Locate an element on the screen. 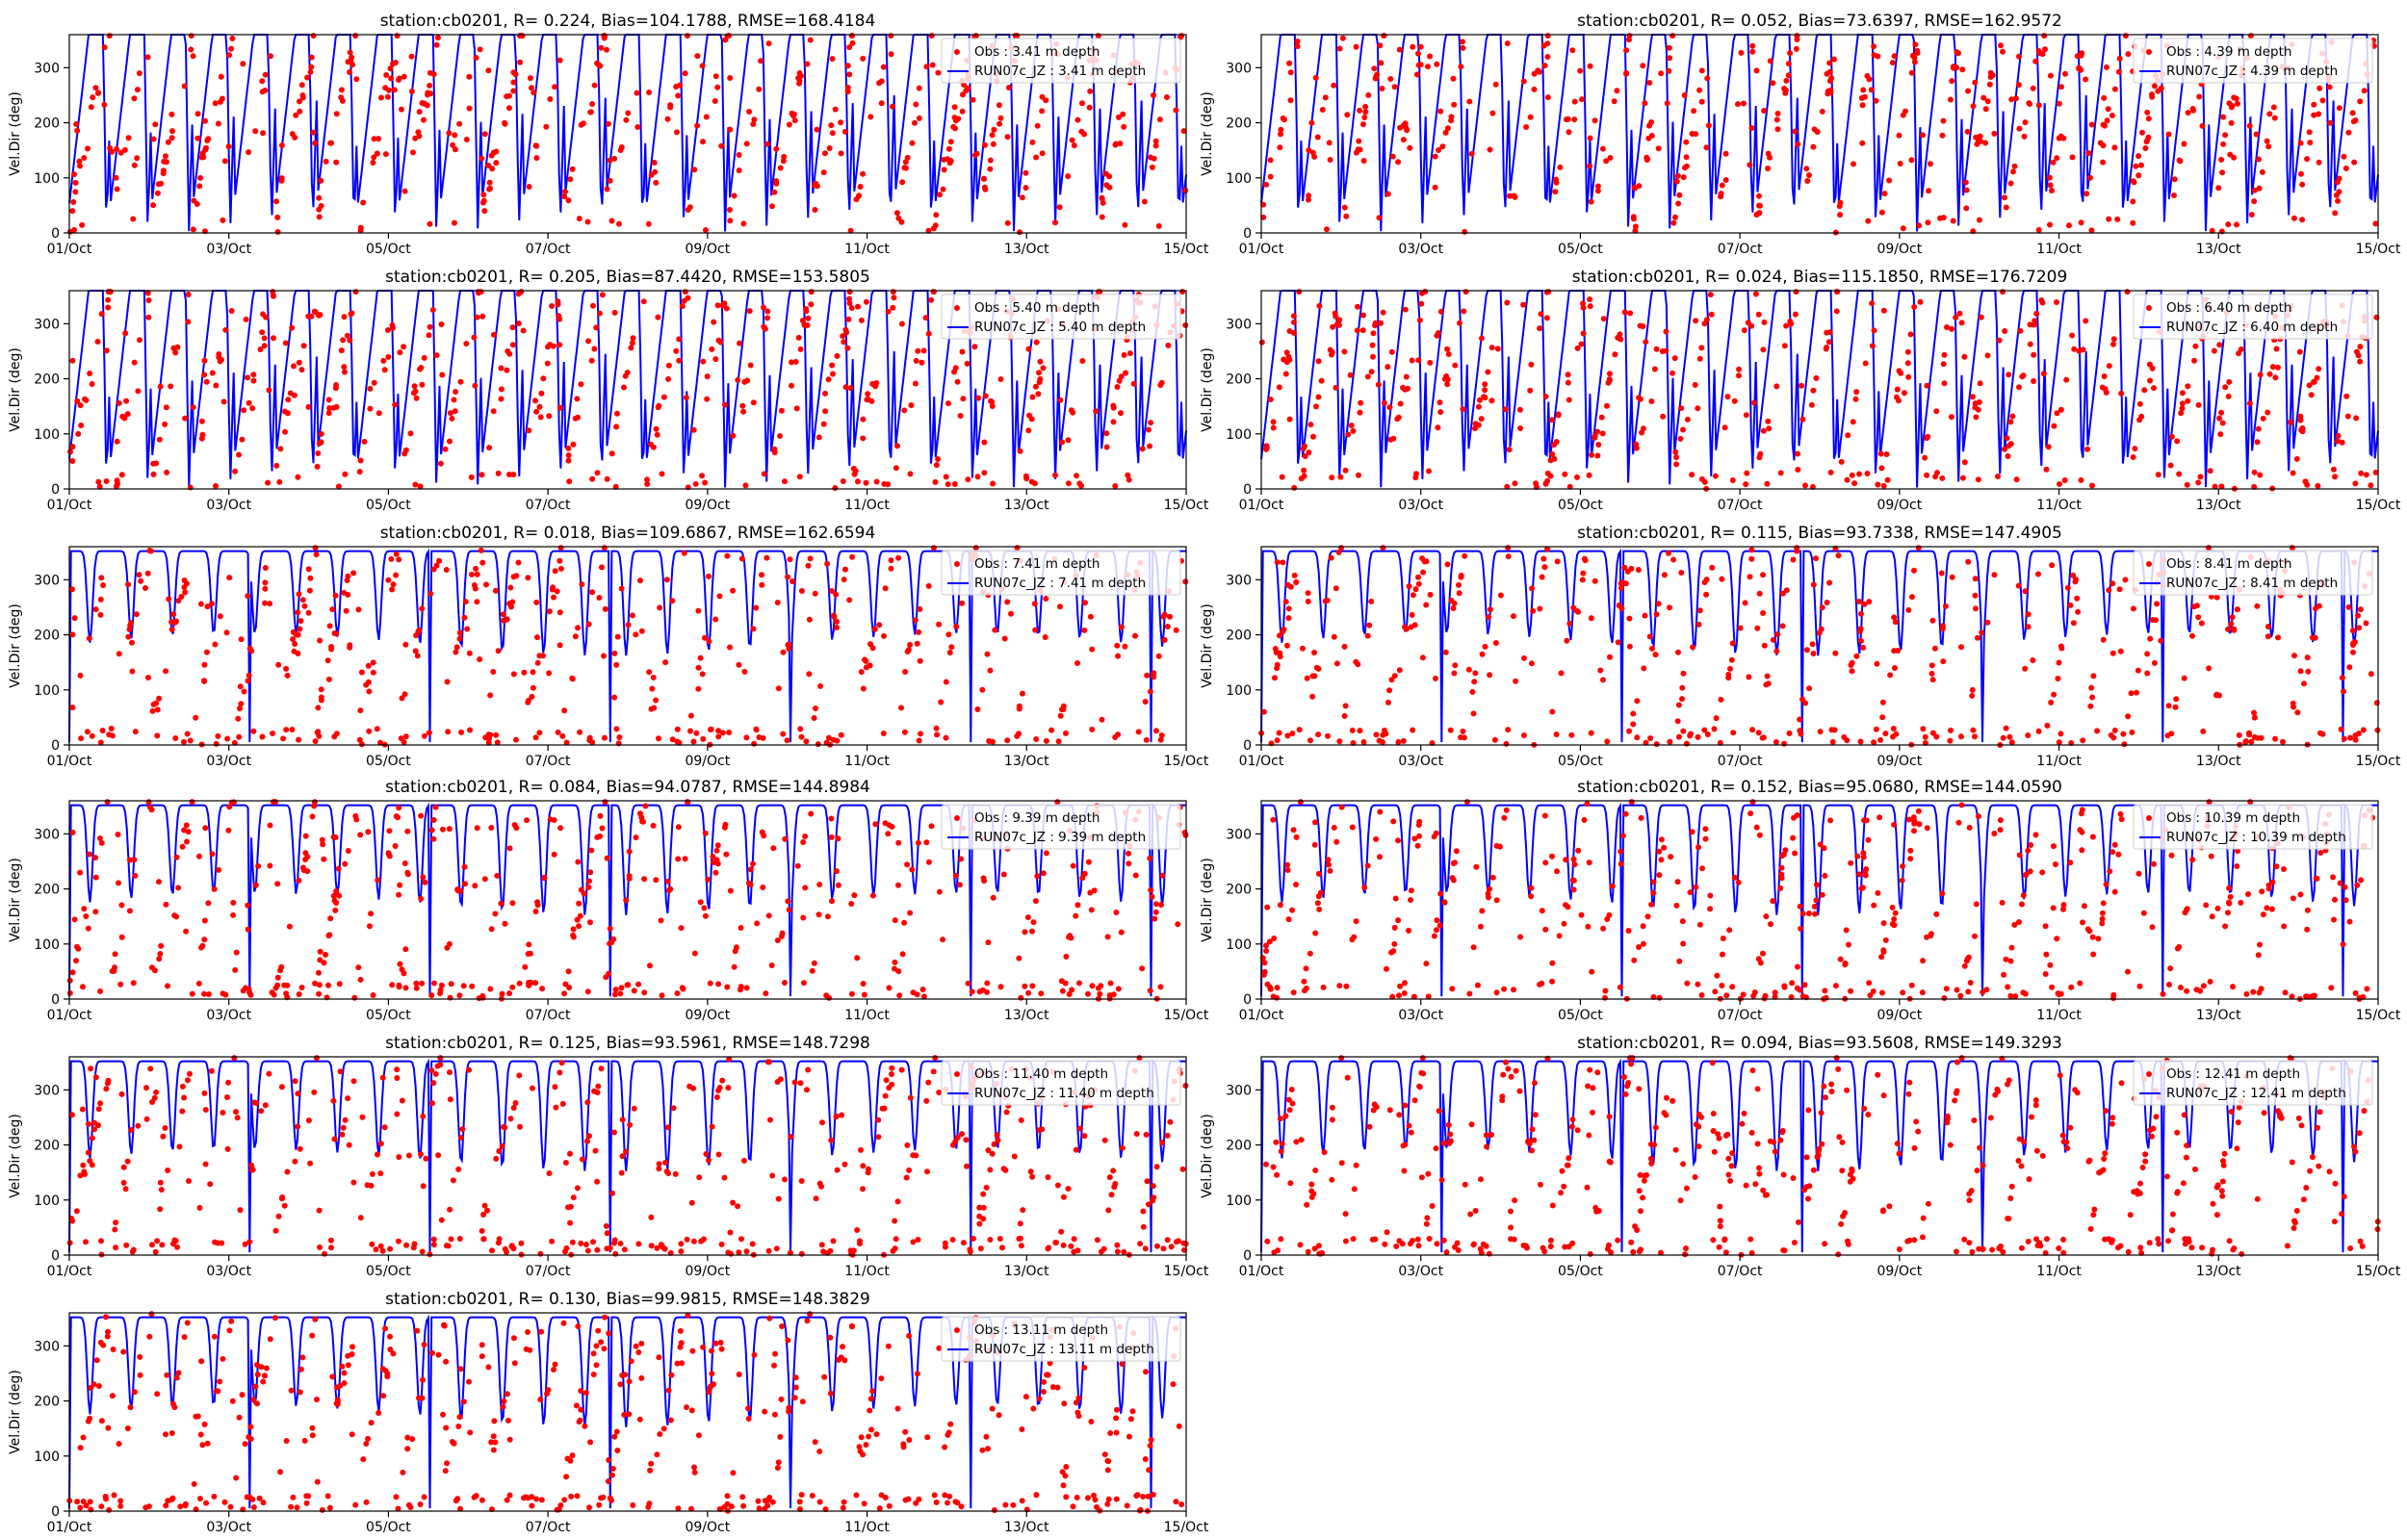 The image size is (2407, 1540). x-tick-label: 11/Oct is located at coordinates (867, 505).